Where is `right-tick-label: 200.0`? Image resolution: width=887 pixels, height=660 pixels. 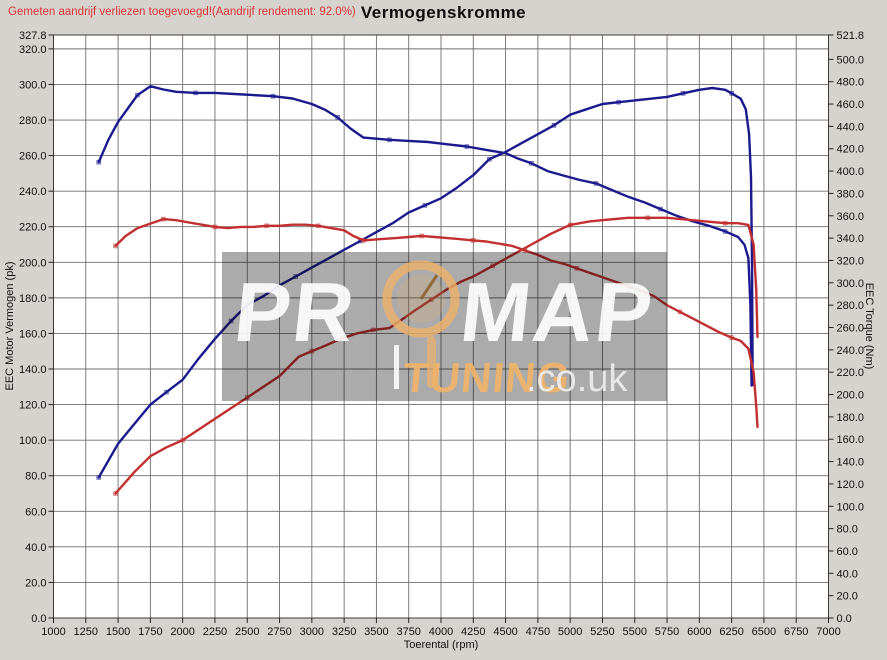
right-tick-label: 200.0 is located at coordinates (851, 396).